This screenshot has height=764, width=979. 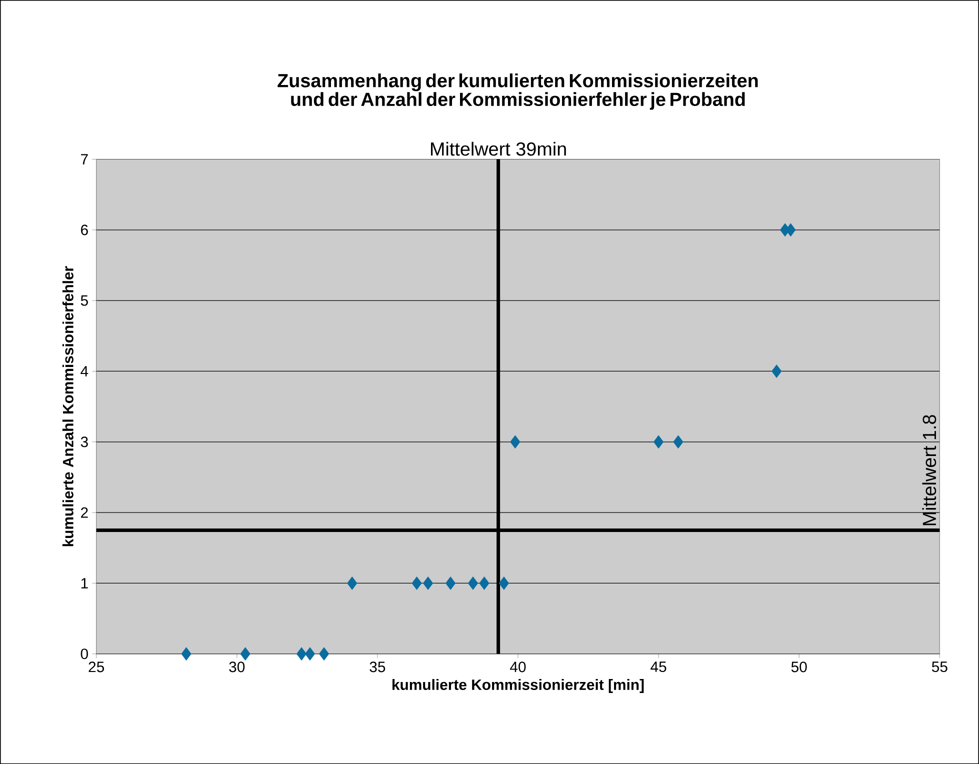 I want to click on y-tick-label: 3, so click(x=84, y=442).